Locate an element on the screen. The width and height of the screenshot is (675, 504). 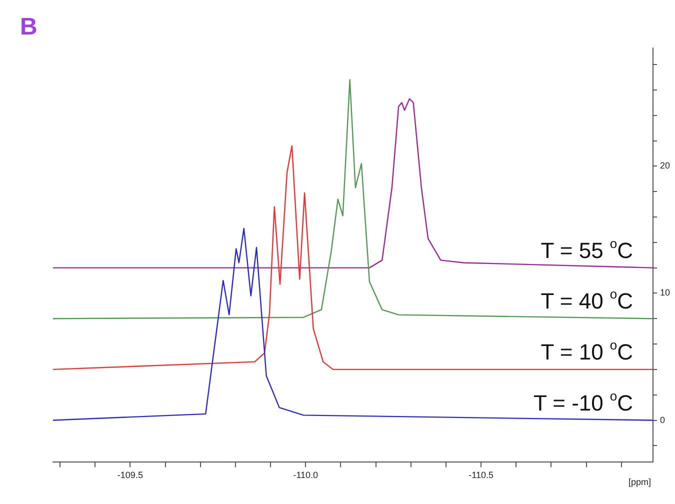
y-tick-label: 20 is located at coordinates (665, 165).